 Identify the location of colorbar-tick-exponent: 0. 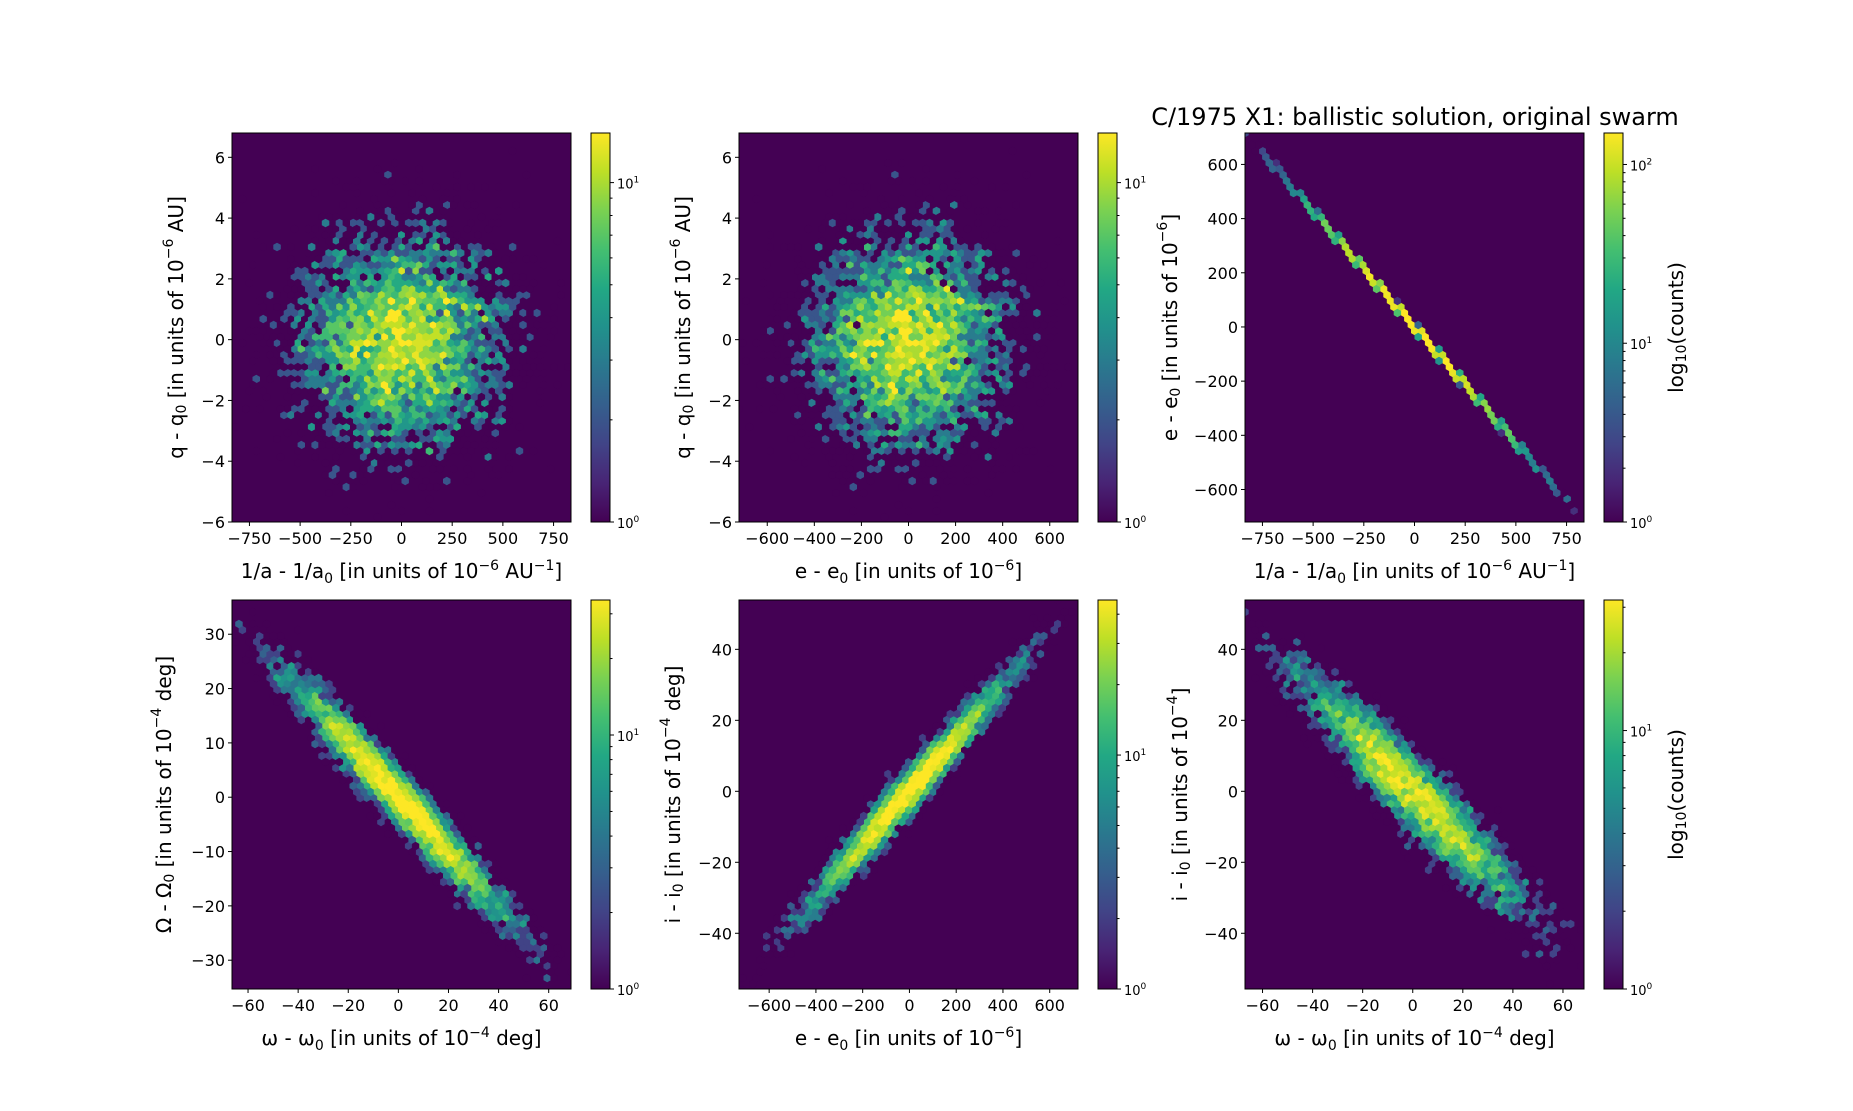
(1650, 520).